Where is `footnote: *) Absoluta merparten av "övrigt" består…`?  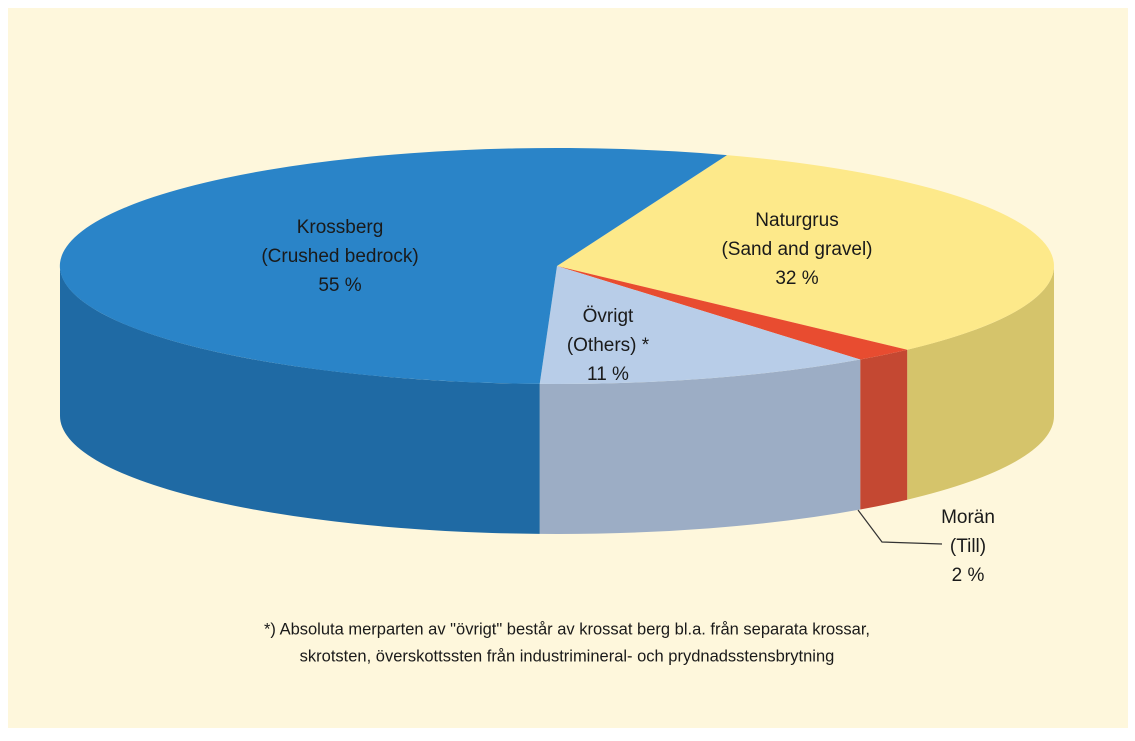
footnote: *) Absoluta merparten av "övrigt" består… is located at coordinates (567, 629).